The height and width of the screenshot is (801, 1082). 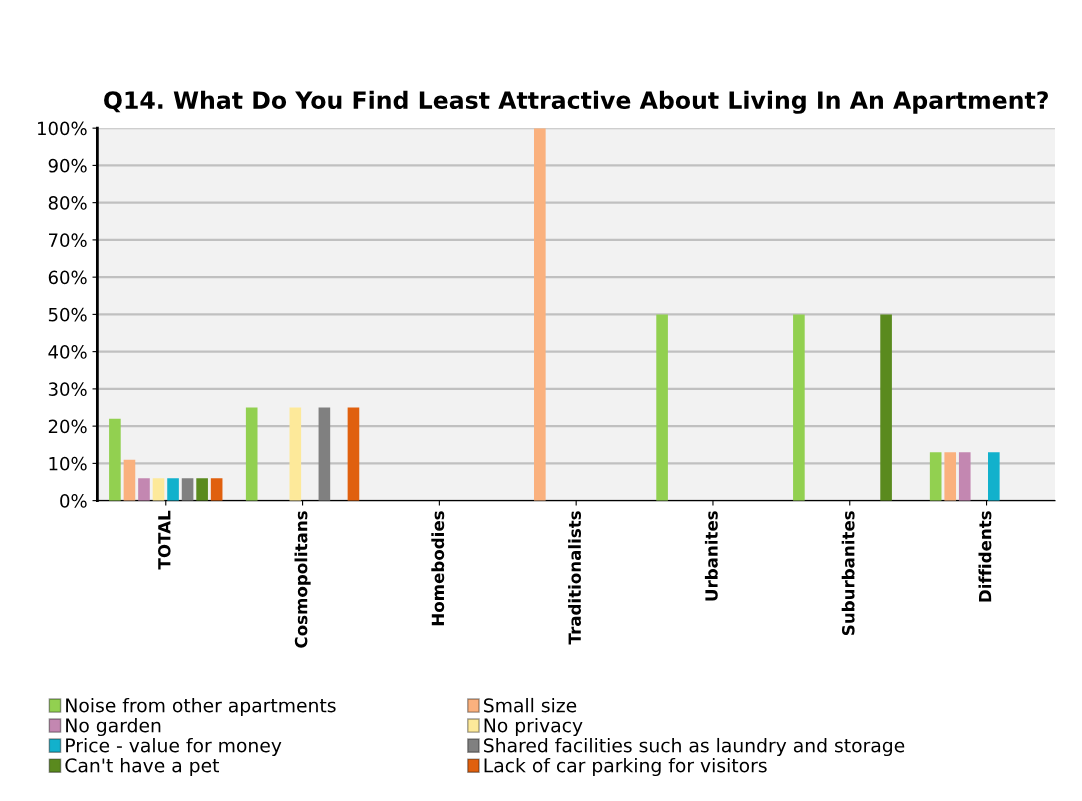 What do you see at coordinates (68, 463) in the screenshot?
I see `y-tick-label: 10%` at bounding box center [68, 463].